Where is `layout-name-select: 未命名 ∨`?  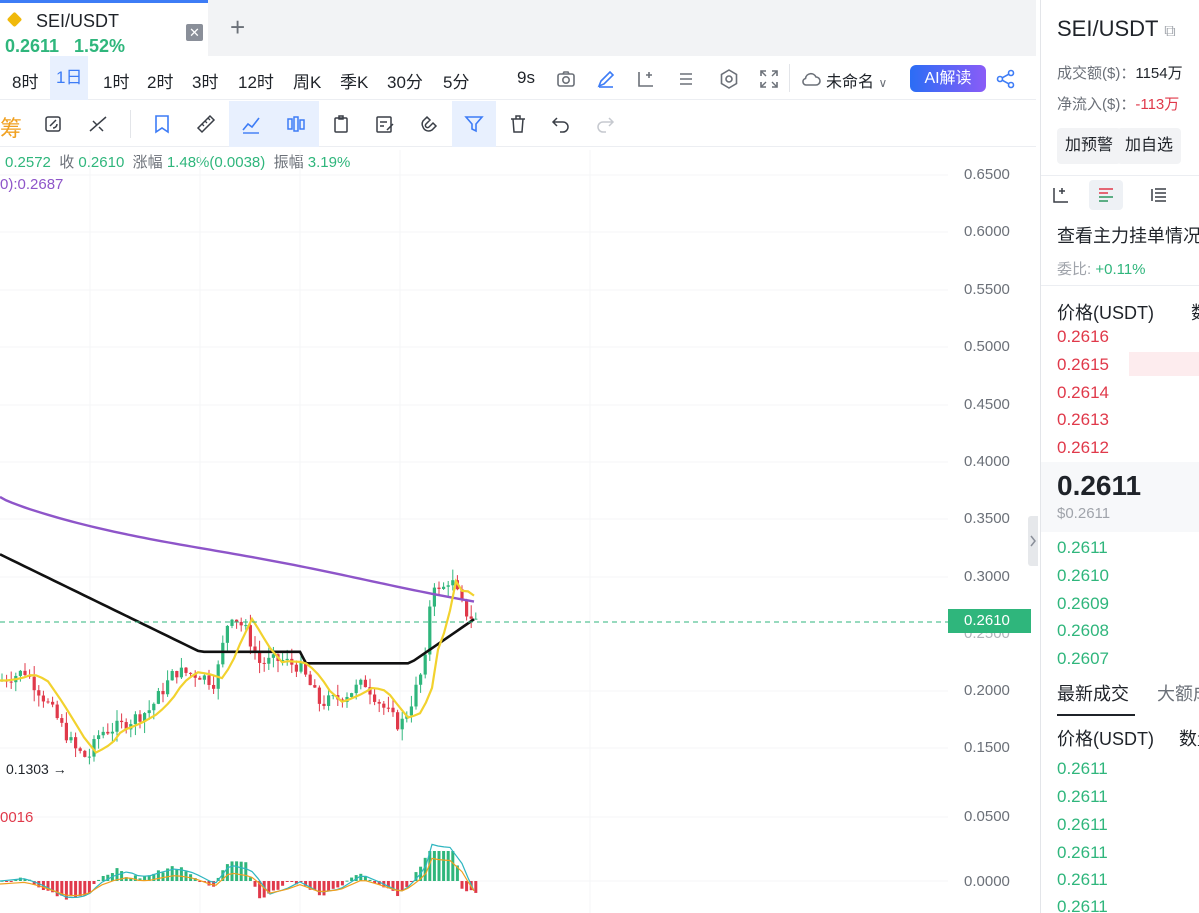
layout-name-select: 未命名 ∨ is located at coordinates (856, 80).